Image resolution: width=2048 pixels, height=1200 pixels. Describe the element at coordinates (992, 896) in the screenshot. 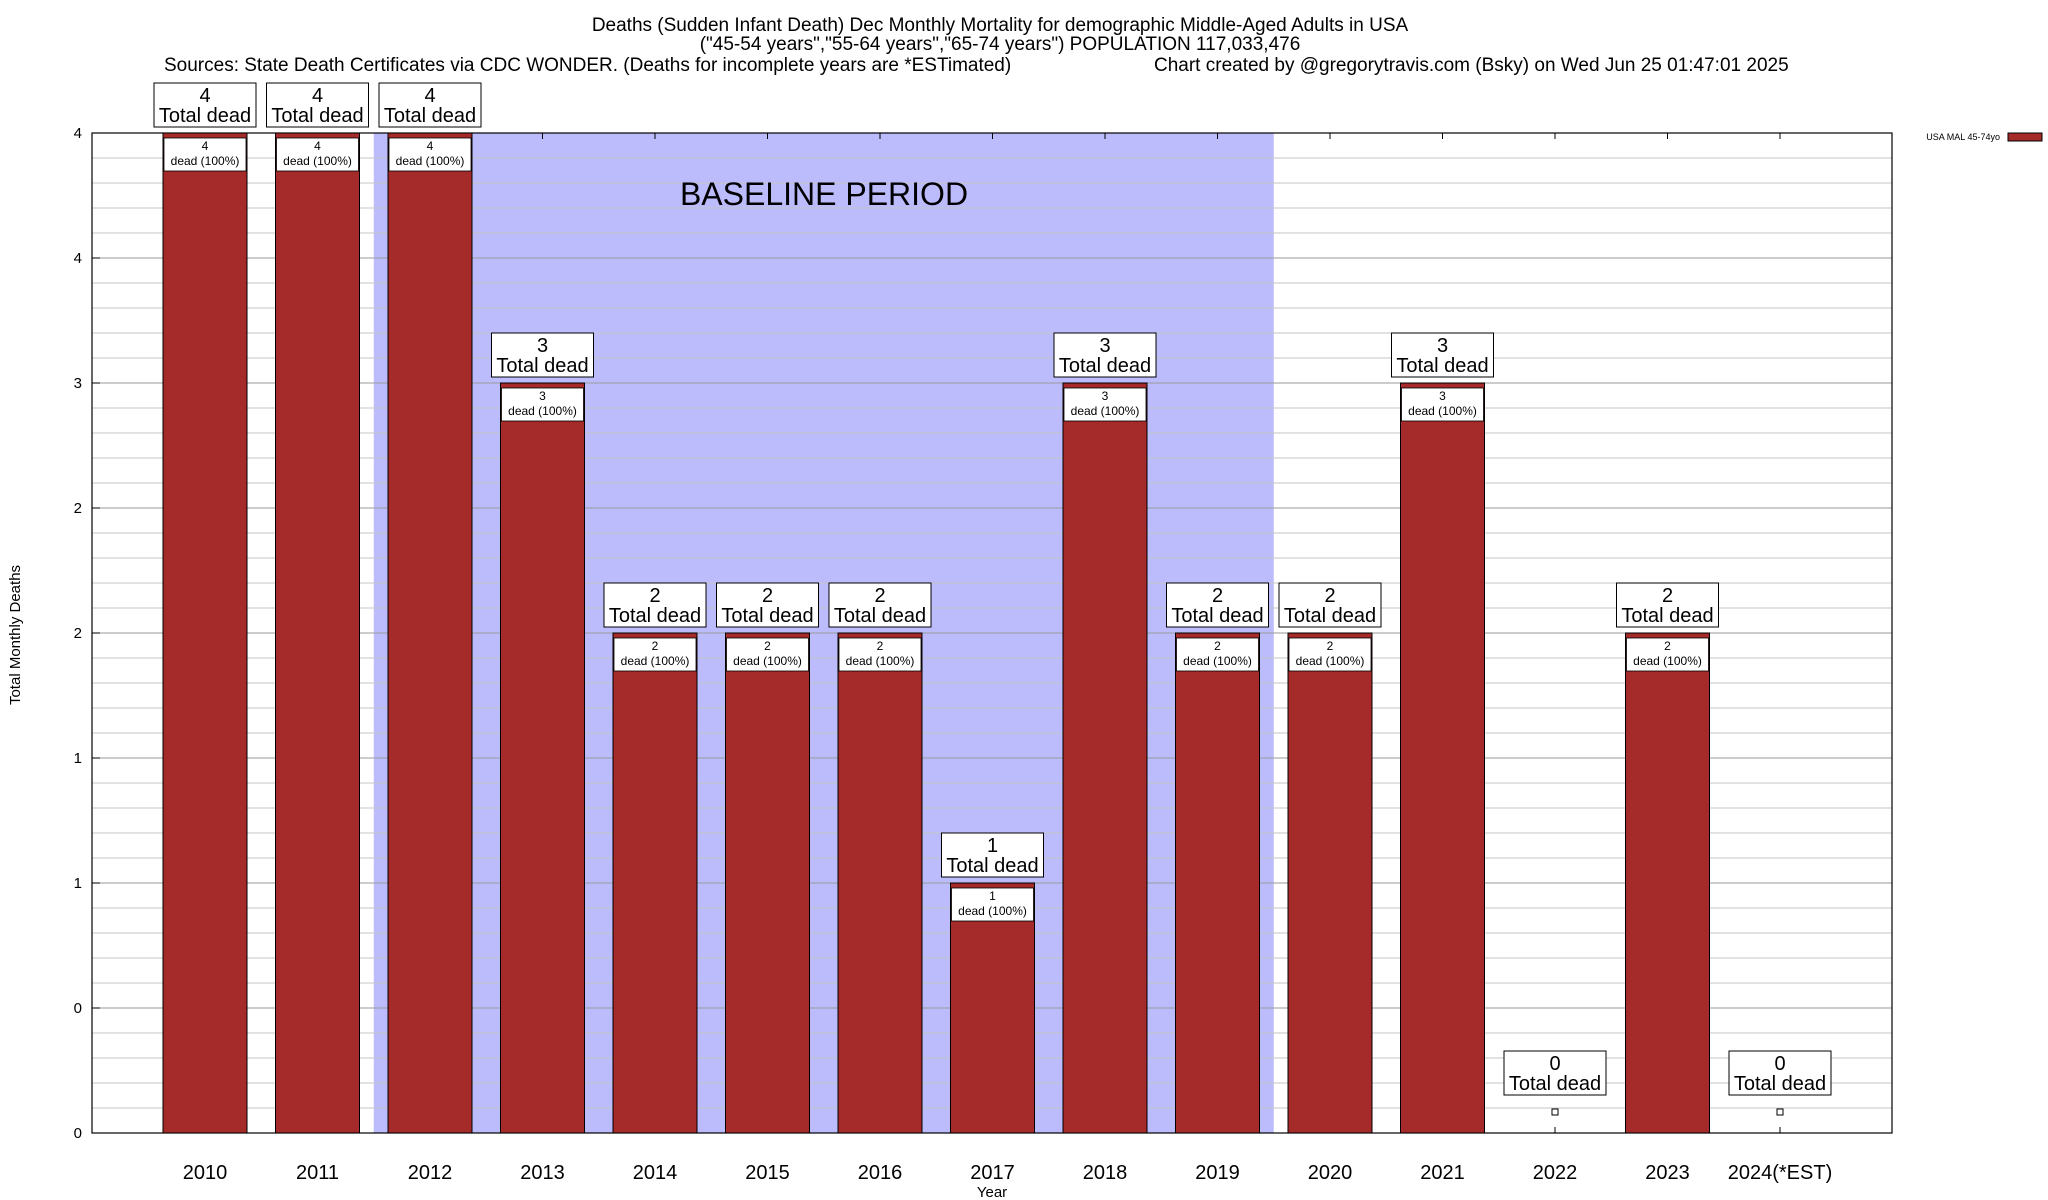

I see `inner-label-count: 1` at that location.